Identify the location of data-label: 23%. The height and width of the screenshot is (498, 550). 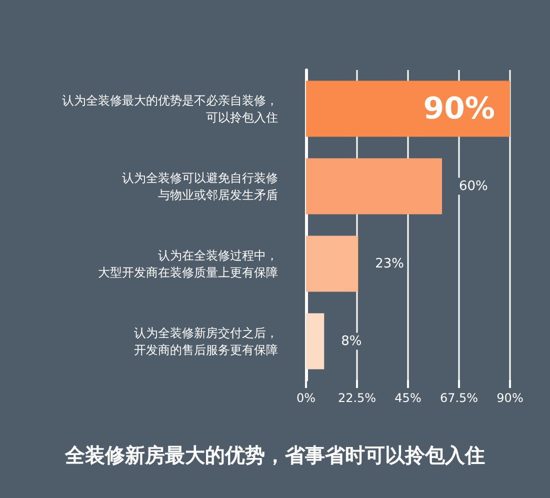
(389, 264).